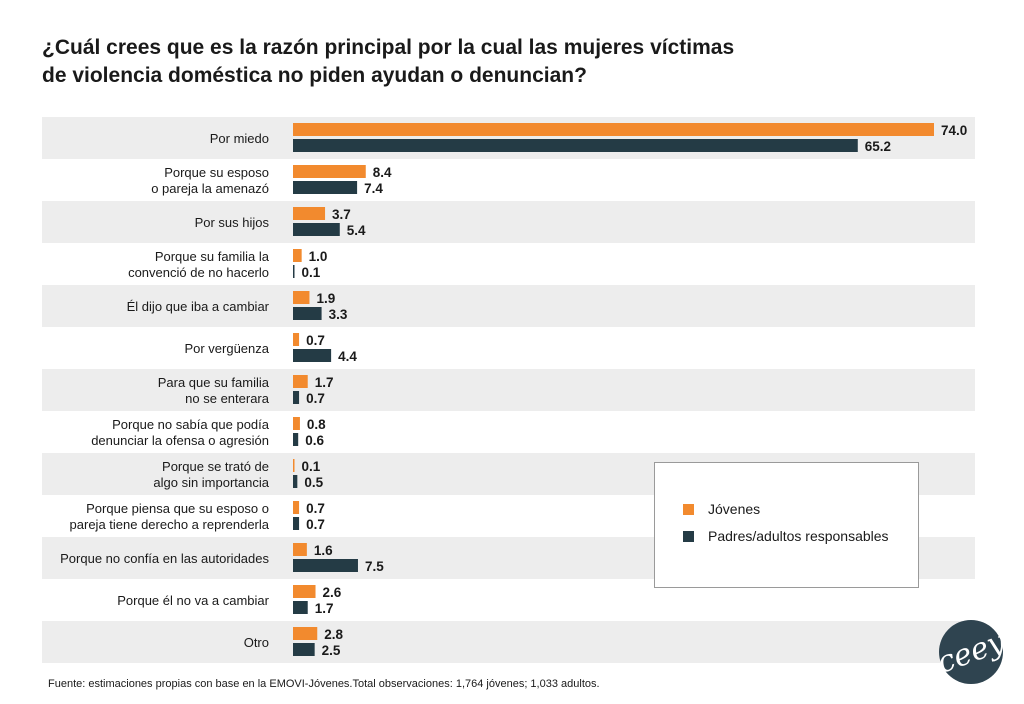 The height and width of the screenshot is (704, 1024). What do you see at coordinates (318, 256) in the screenshot?
I see `data-label-jovenes: 1.0` at bounding box center [318, 256].